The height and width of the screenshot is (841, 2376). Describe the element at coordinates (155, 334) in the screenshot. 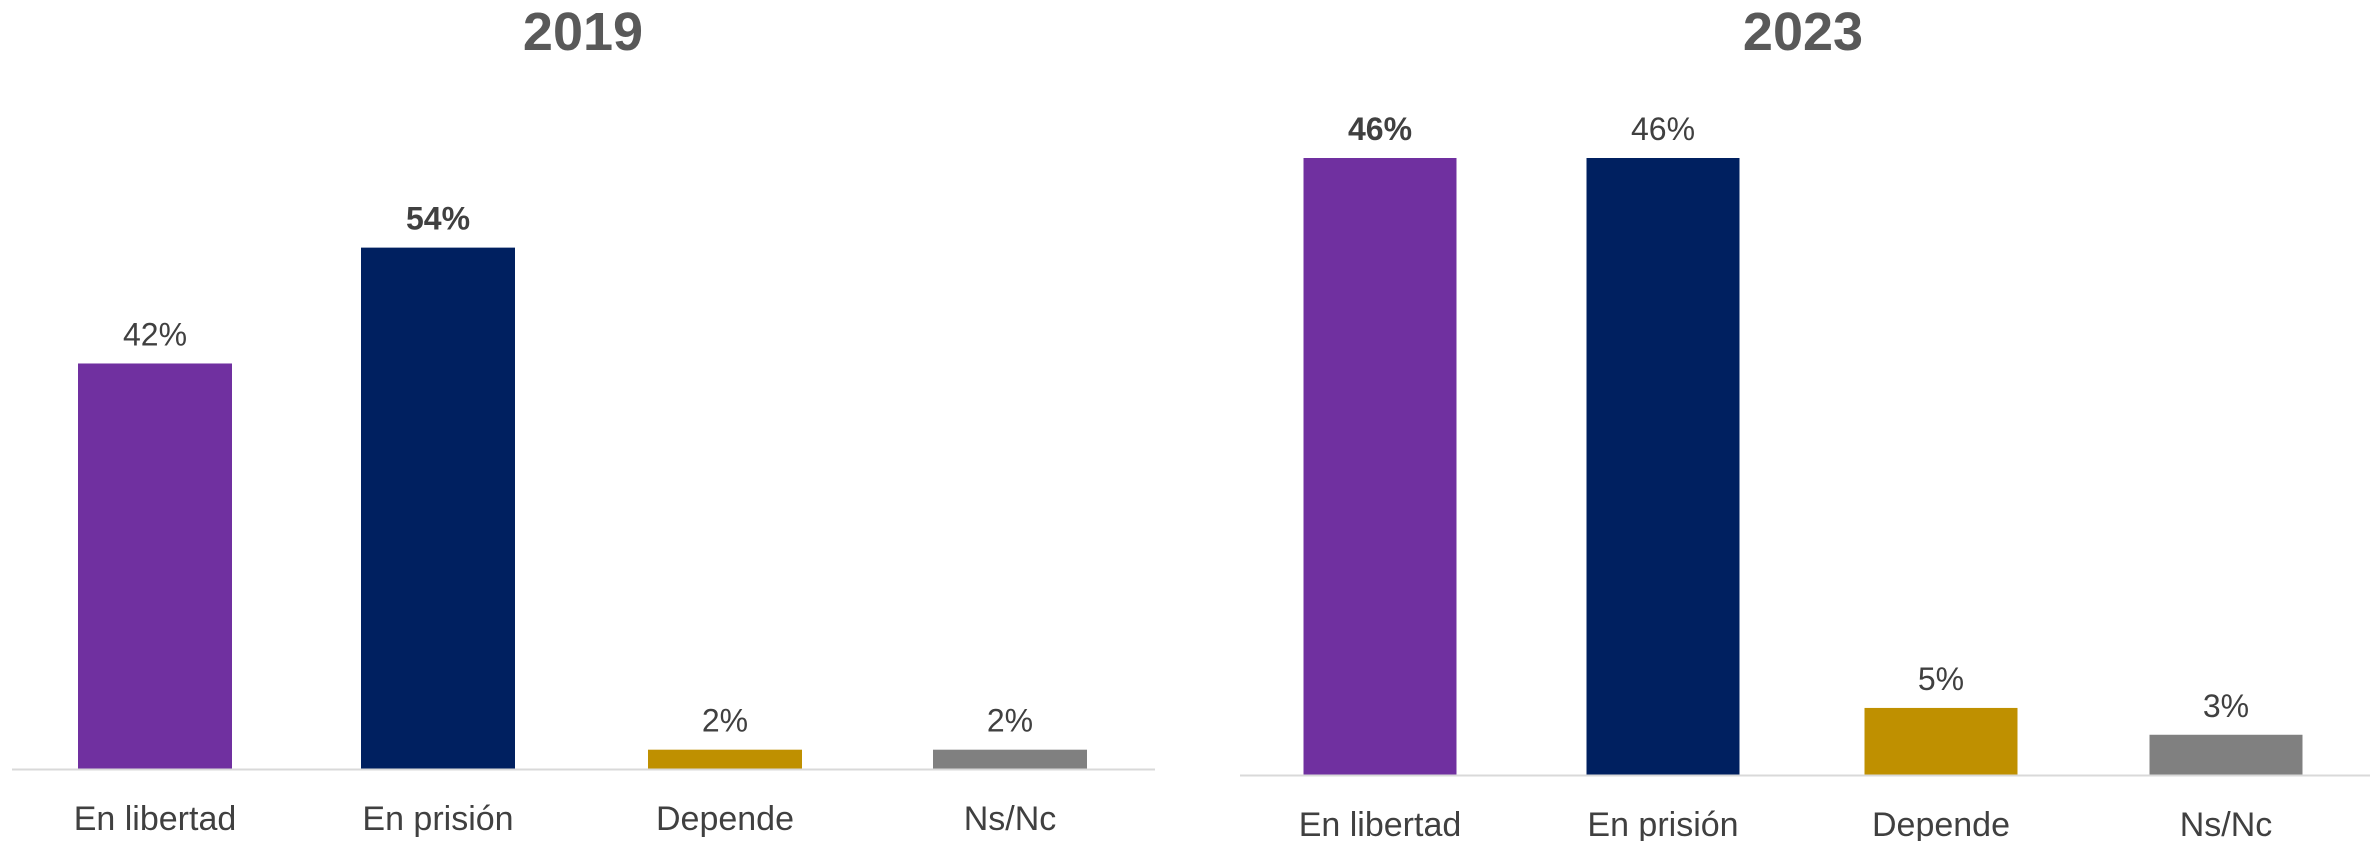

I see `data-label-2019-en-libertad: 42%` at that location.